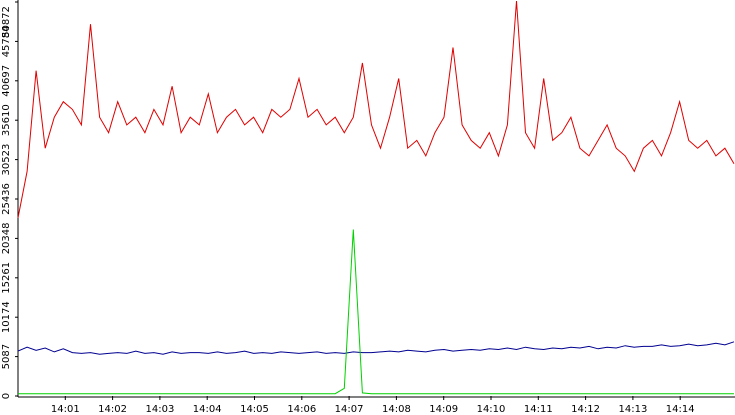  I want to click on x-tick-label: 14:08, so click(396, 409).